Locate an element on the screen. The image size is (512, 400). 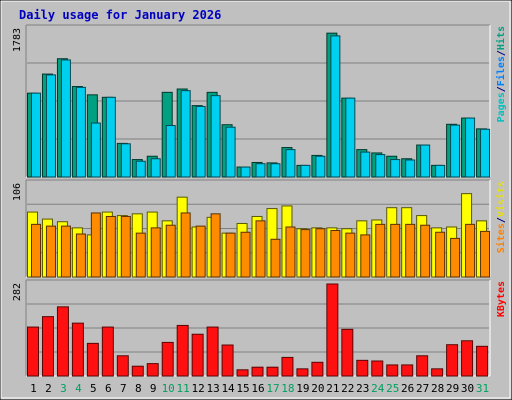
legend: Sites/Visits is located at coordinates (501, 217).